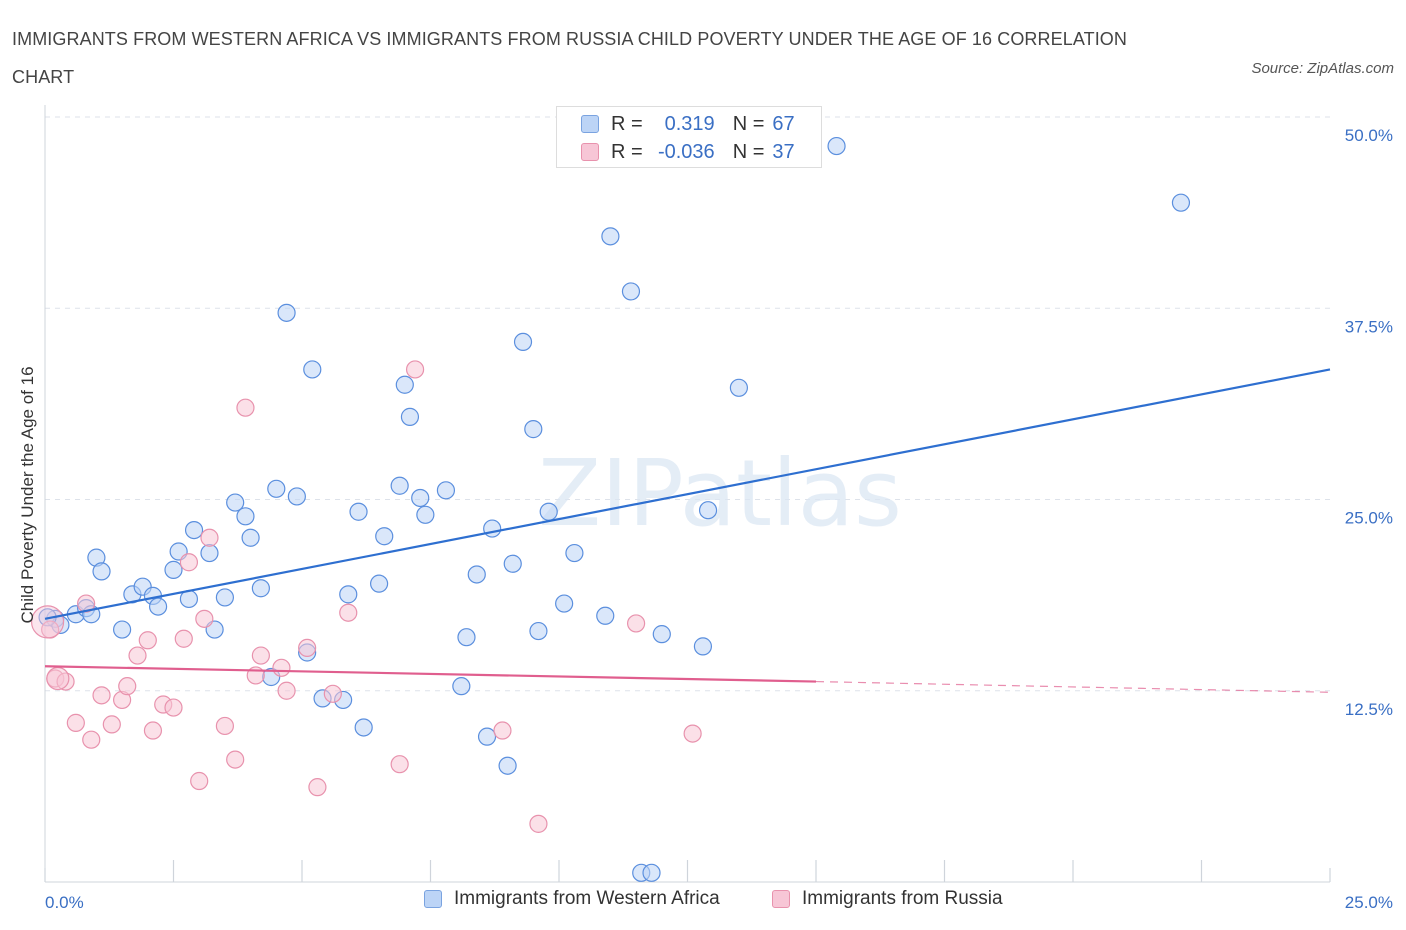 This screenshot has width=1406, height=930. I want to click on russia-trend-line, so click(430, 674).